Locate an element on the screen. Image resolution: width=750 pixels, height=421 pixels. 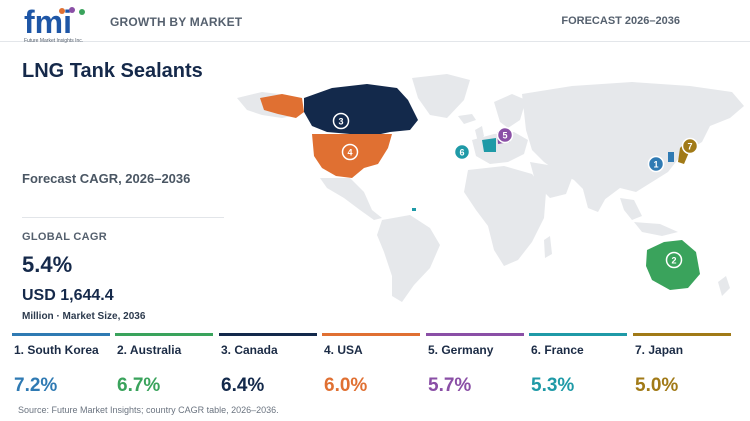
card-country-name: 2. Australia is located at coordinates (149, 350).